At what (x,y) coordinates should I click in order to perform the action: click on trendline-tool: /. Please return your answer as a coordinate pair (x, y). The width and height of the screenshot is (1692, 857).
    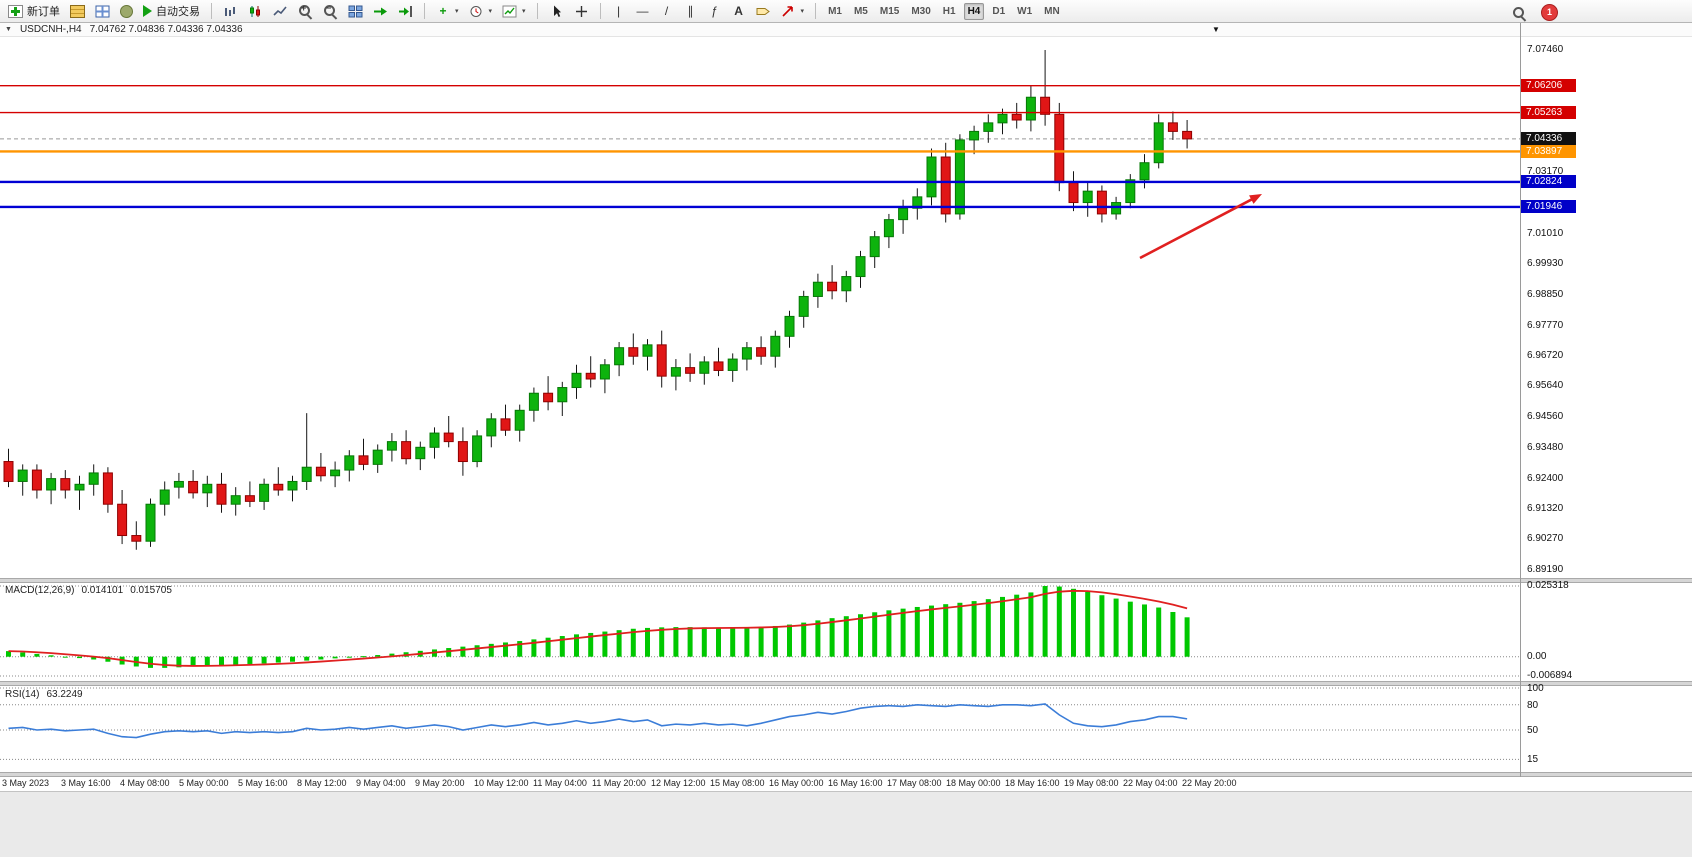
    Looking at the image, I should click on (667, 11).